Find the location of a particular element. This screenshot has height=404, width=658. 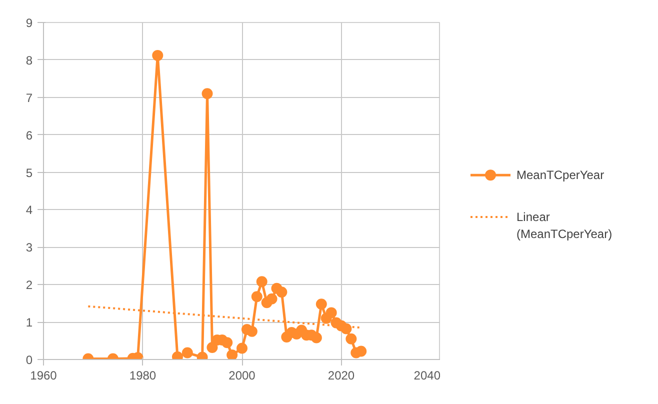

x-tick-label: 2040 is located at coordinates (427, 375).